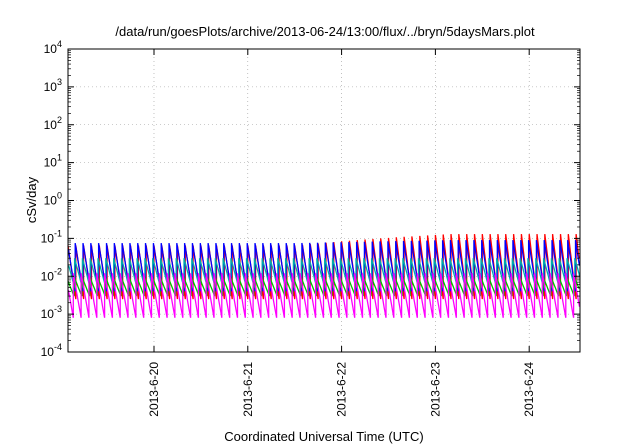 The width and height of the screenshot is (640, 448). I want to click on y-tick-label: 10⁻², so click(51, 274).